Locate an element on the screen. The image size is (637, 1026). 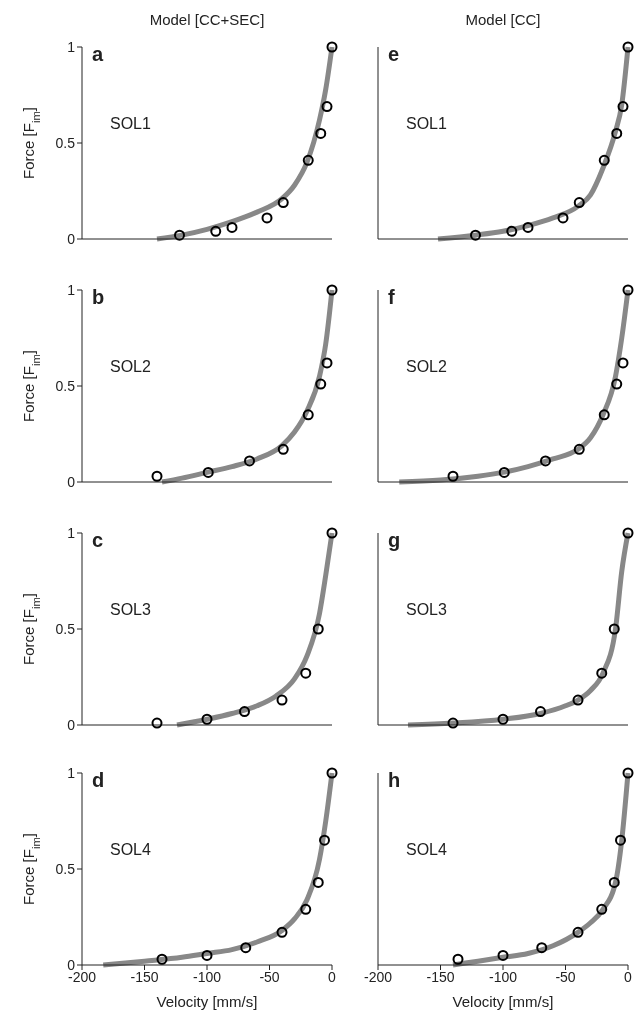
annotation: f is located at coordinates (391, 297).